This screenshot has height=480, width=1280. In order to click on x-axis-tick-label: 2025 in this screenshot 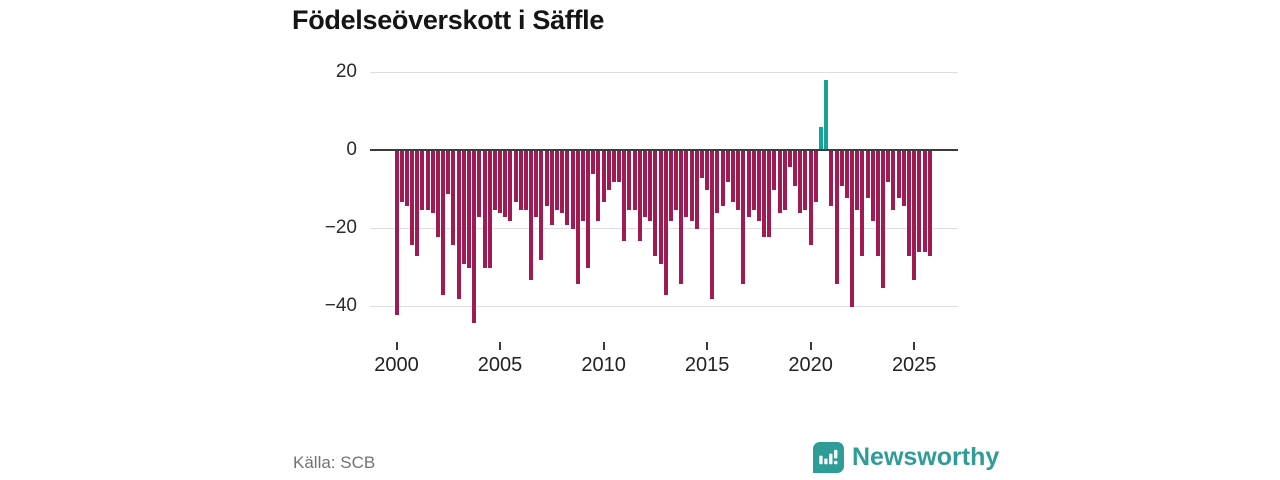, I will do `click(914, 365)`.